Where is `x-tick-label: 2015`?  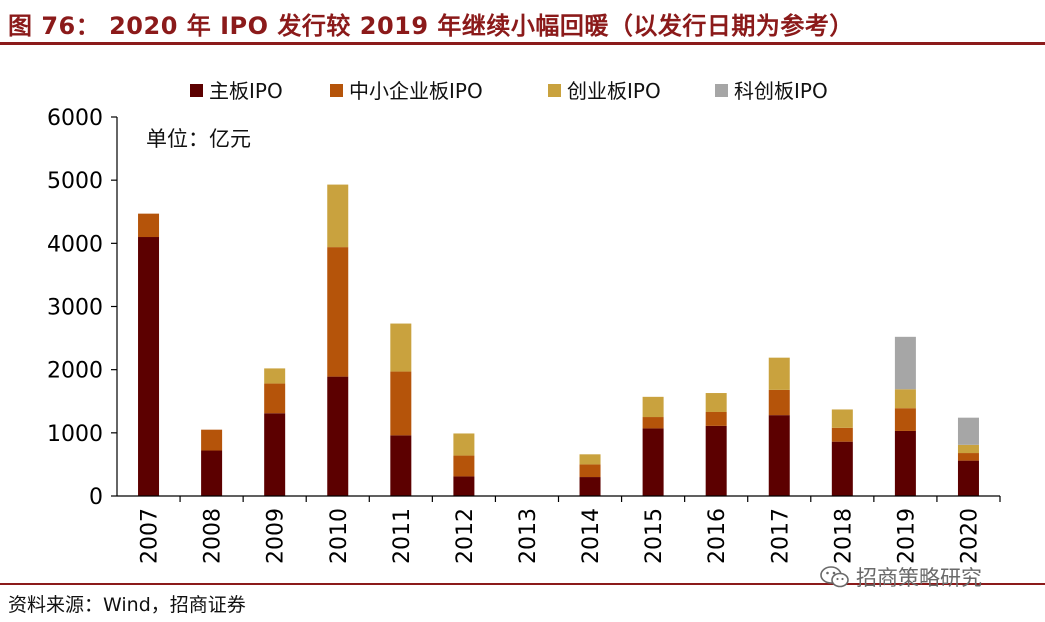
x-tick-label: 2015 is located at coordinates (654, 536).